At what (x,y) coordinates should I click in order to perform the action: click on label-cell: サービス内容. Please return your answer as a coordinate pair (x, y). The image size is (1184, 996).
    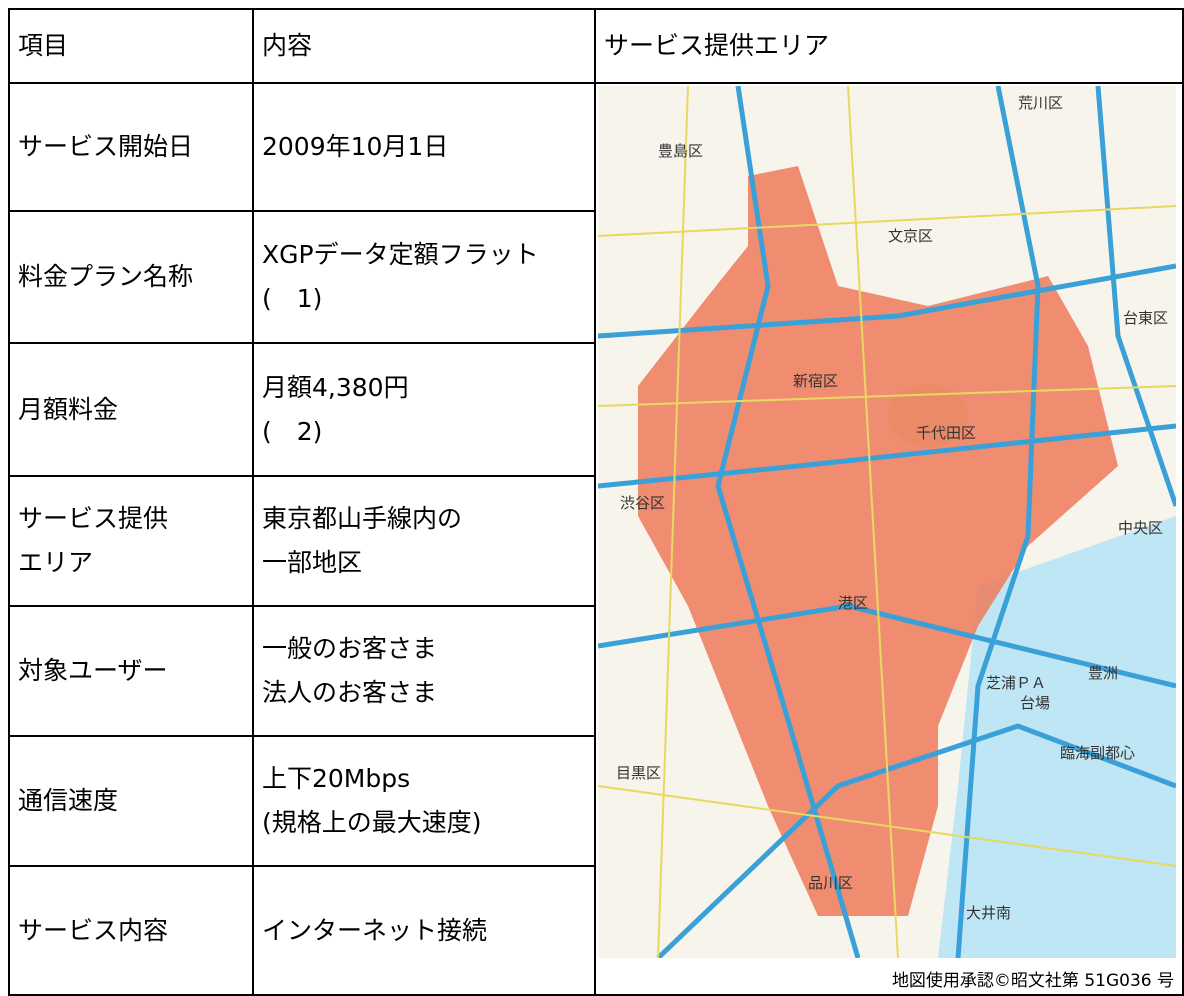
    Looking at the image, I should click on (131, 930).